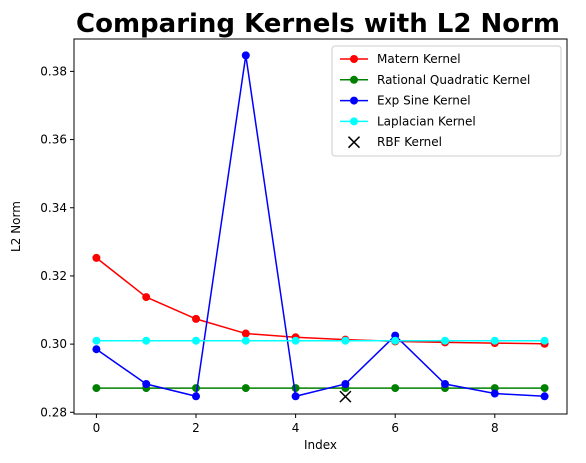  I want to click on legend-marker-rational-quadratic-kernel, so click(354, 79).